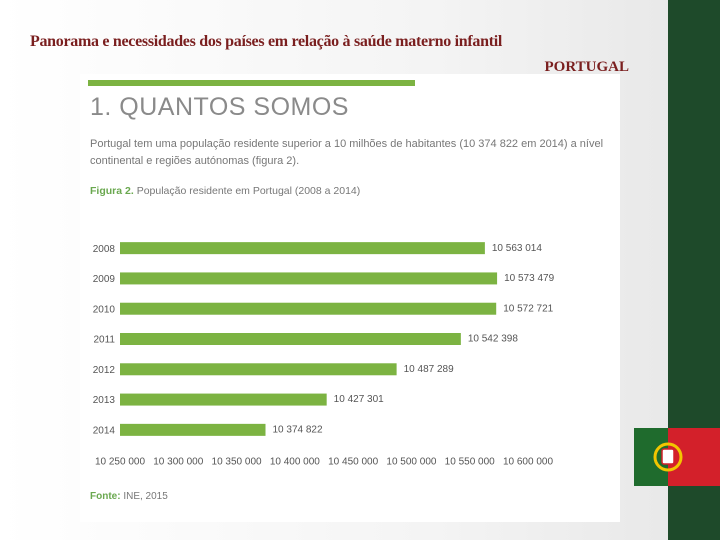 The height and width of the screenshot is (540, 720). What do you see at coordinates (251, 83) in the screenshot?
I see `accent-bar` at bounding box center [251, 83].